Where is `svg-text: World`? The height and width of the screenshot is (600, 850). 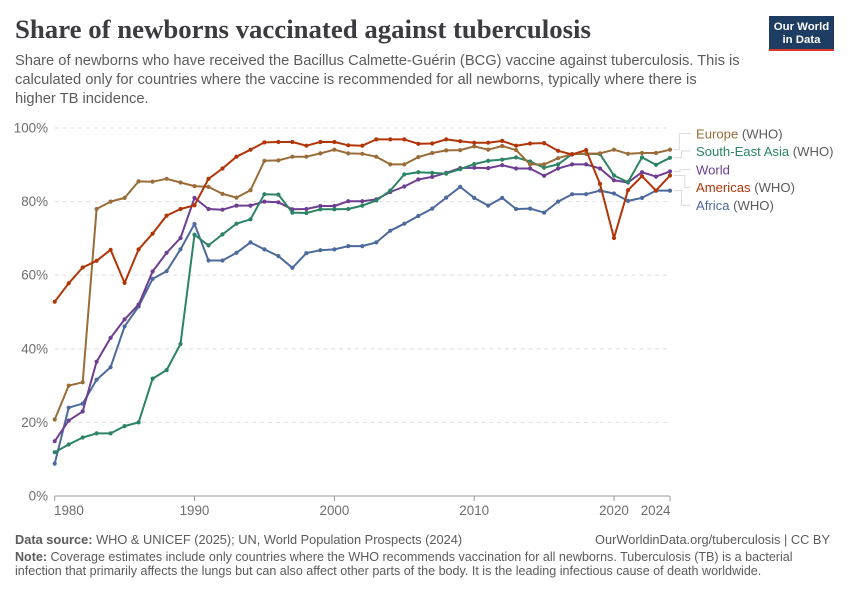 svg-text: World is located at coordinates (713, 169).